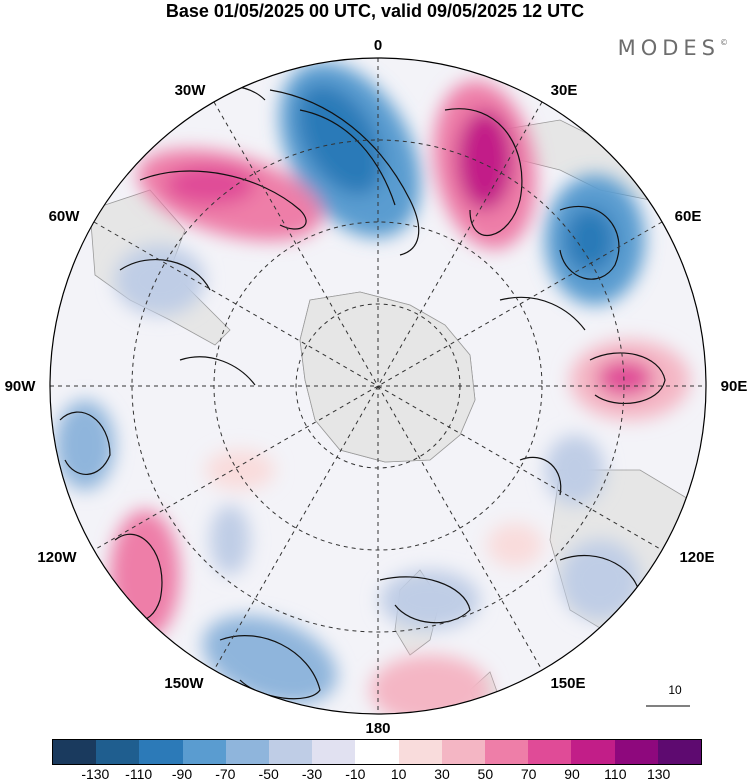  I want to click on lon-label-90e: 90E, so click(734, 386).